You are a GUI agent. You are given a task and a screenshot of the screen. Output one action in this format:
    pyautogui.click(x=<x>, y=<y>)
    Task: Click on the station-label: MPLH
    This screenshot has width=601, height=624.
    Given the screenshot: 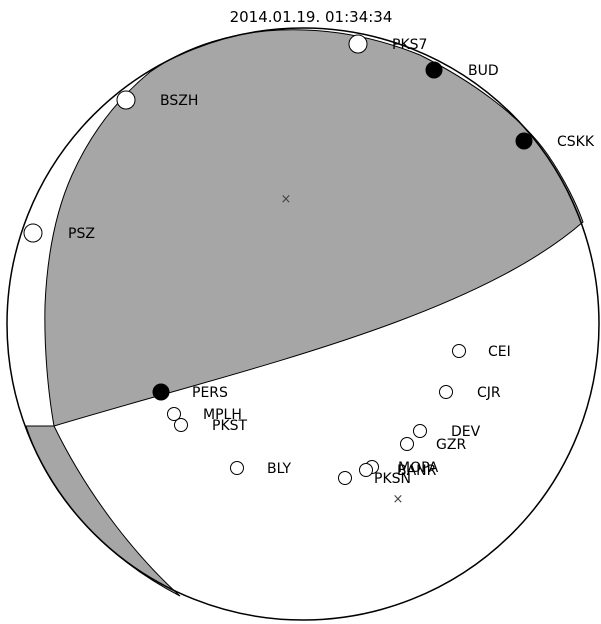 What is the action you would take?
    pyautogui.click(x=222, y=415)
    